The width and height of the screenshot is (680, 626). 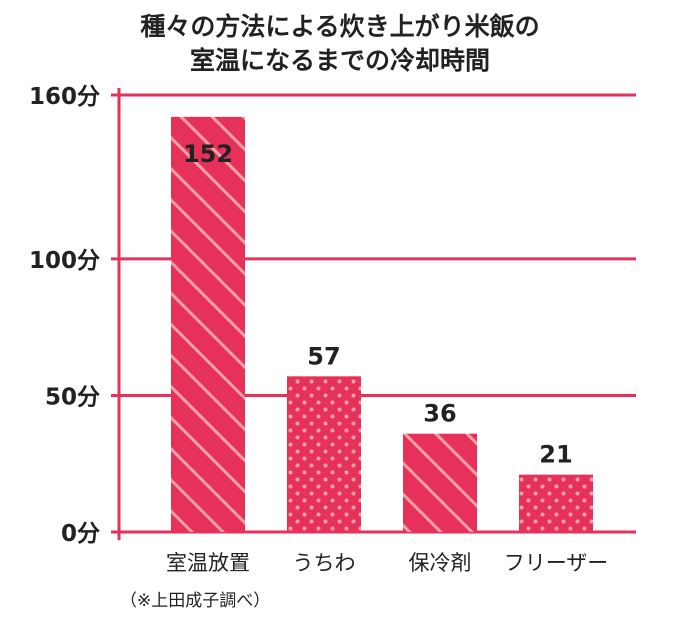 I want to click on chart-title: 種々の方法による炊き上がり米飯の 室温になるまでの冷却時間, so click(x=340, y=44).